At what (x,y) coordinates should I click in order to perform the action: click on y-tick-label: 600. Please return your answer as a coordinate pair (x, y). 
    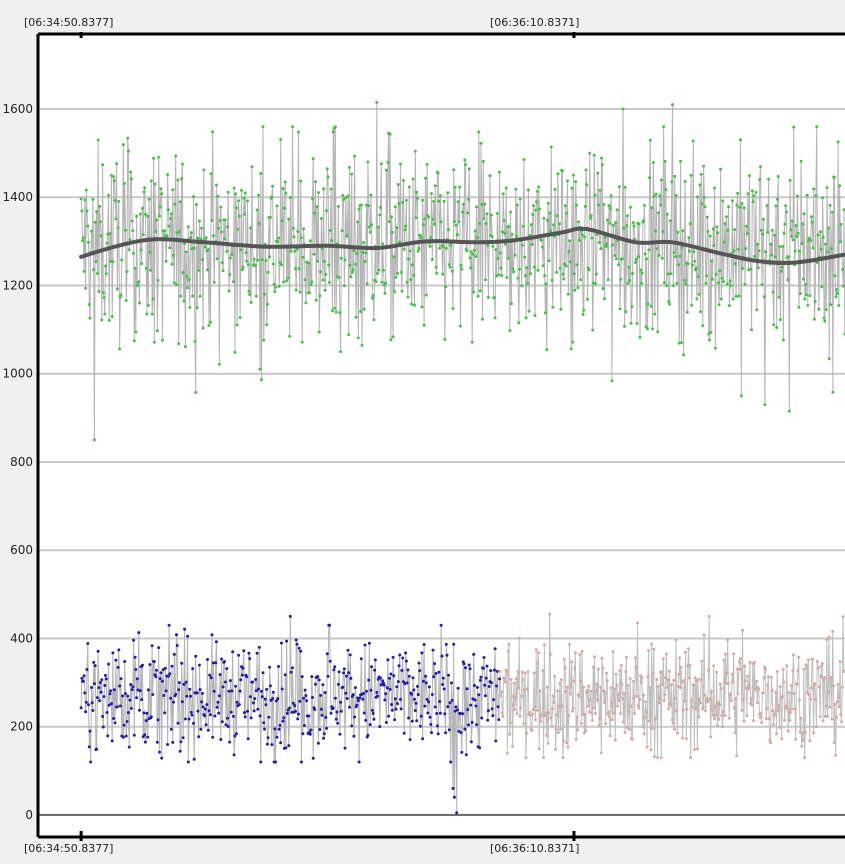
    Looking at the image, I should click on (21, 550).